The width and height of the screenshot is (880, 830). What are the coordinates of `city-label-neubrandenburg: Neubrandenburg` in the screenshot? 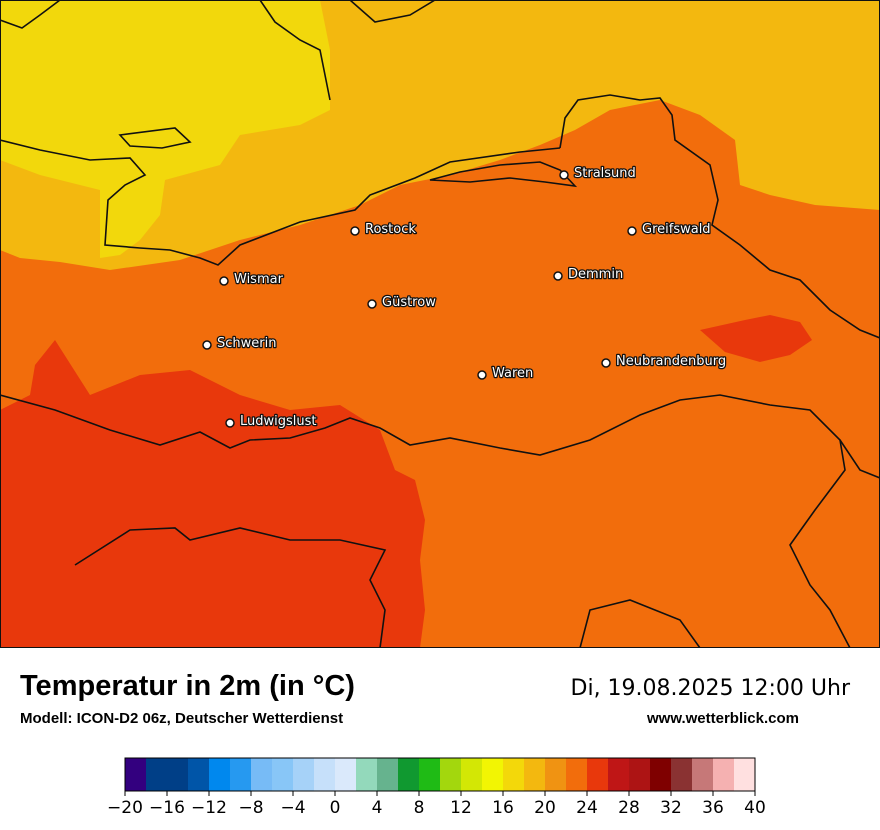 It's located at (671, 361).